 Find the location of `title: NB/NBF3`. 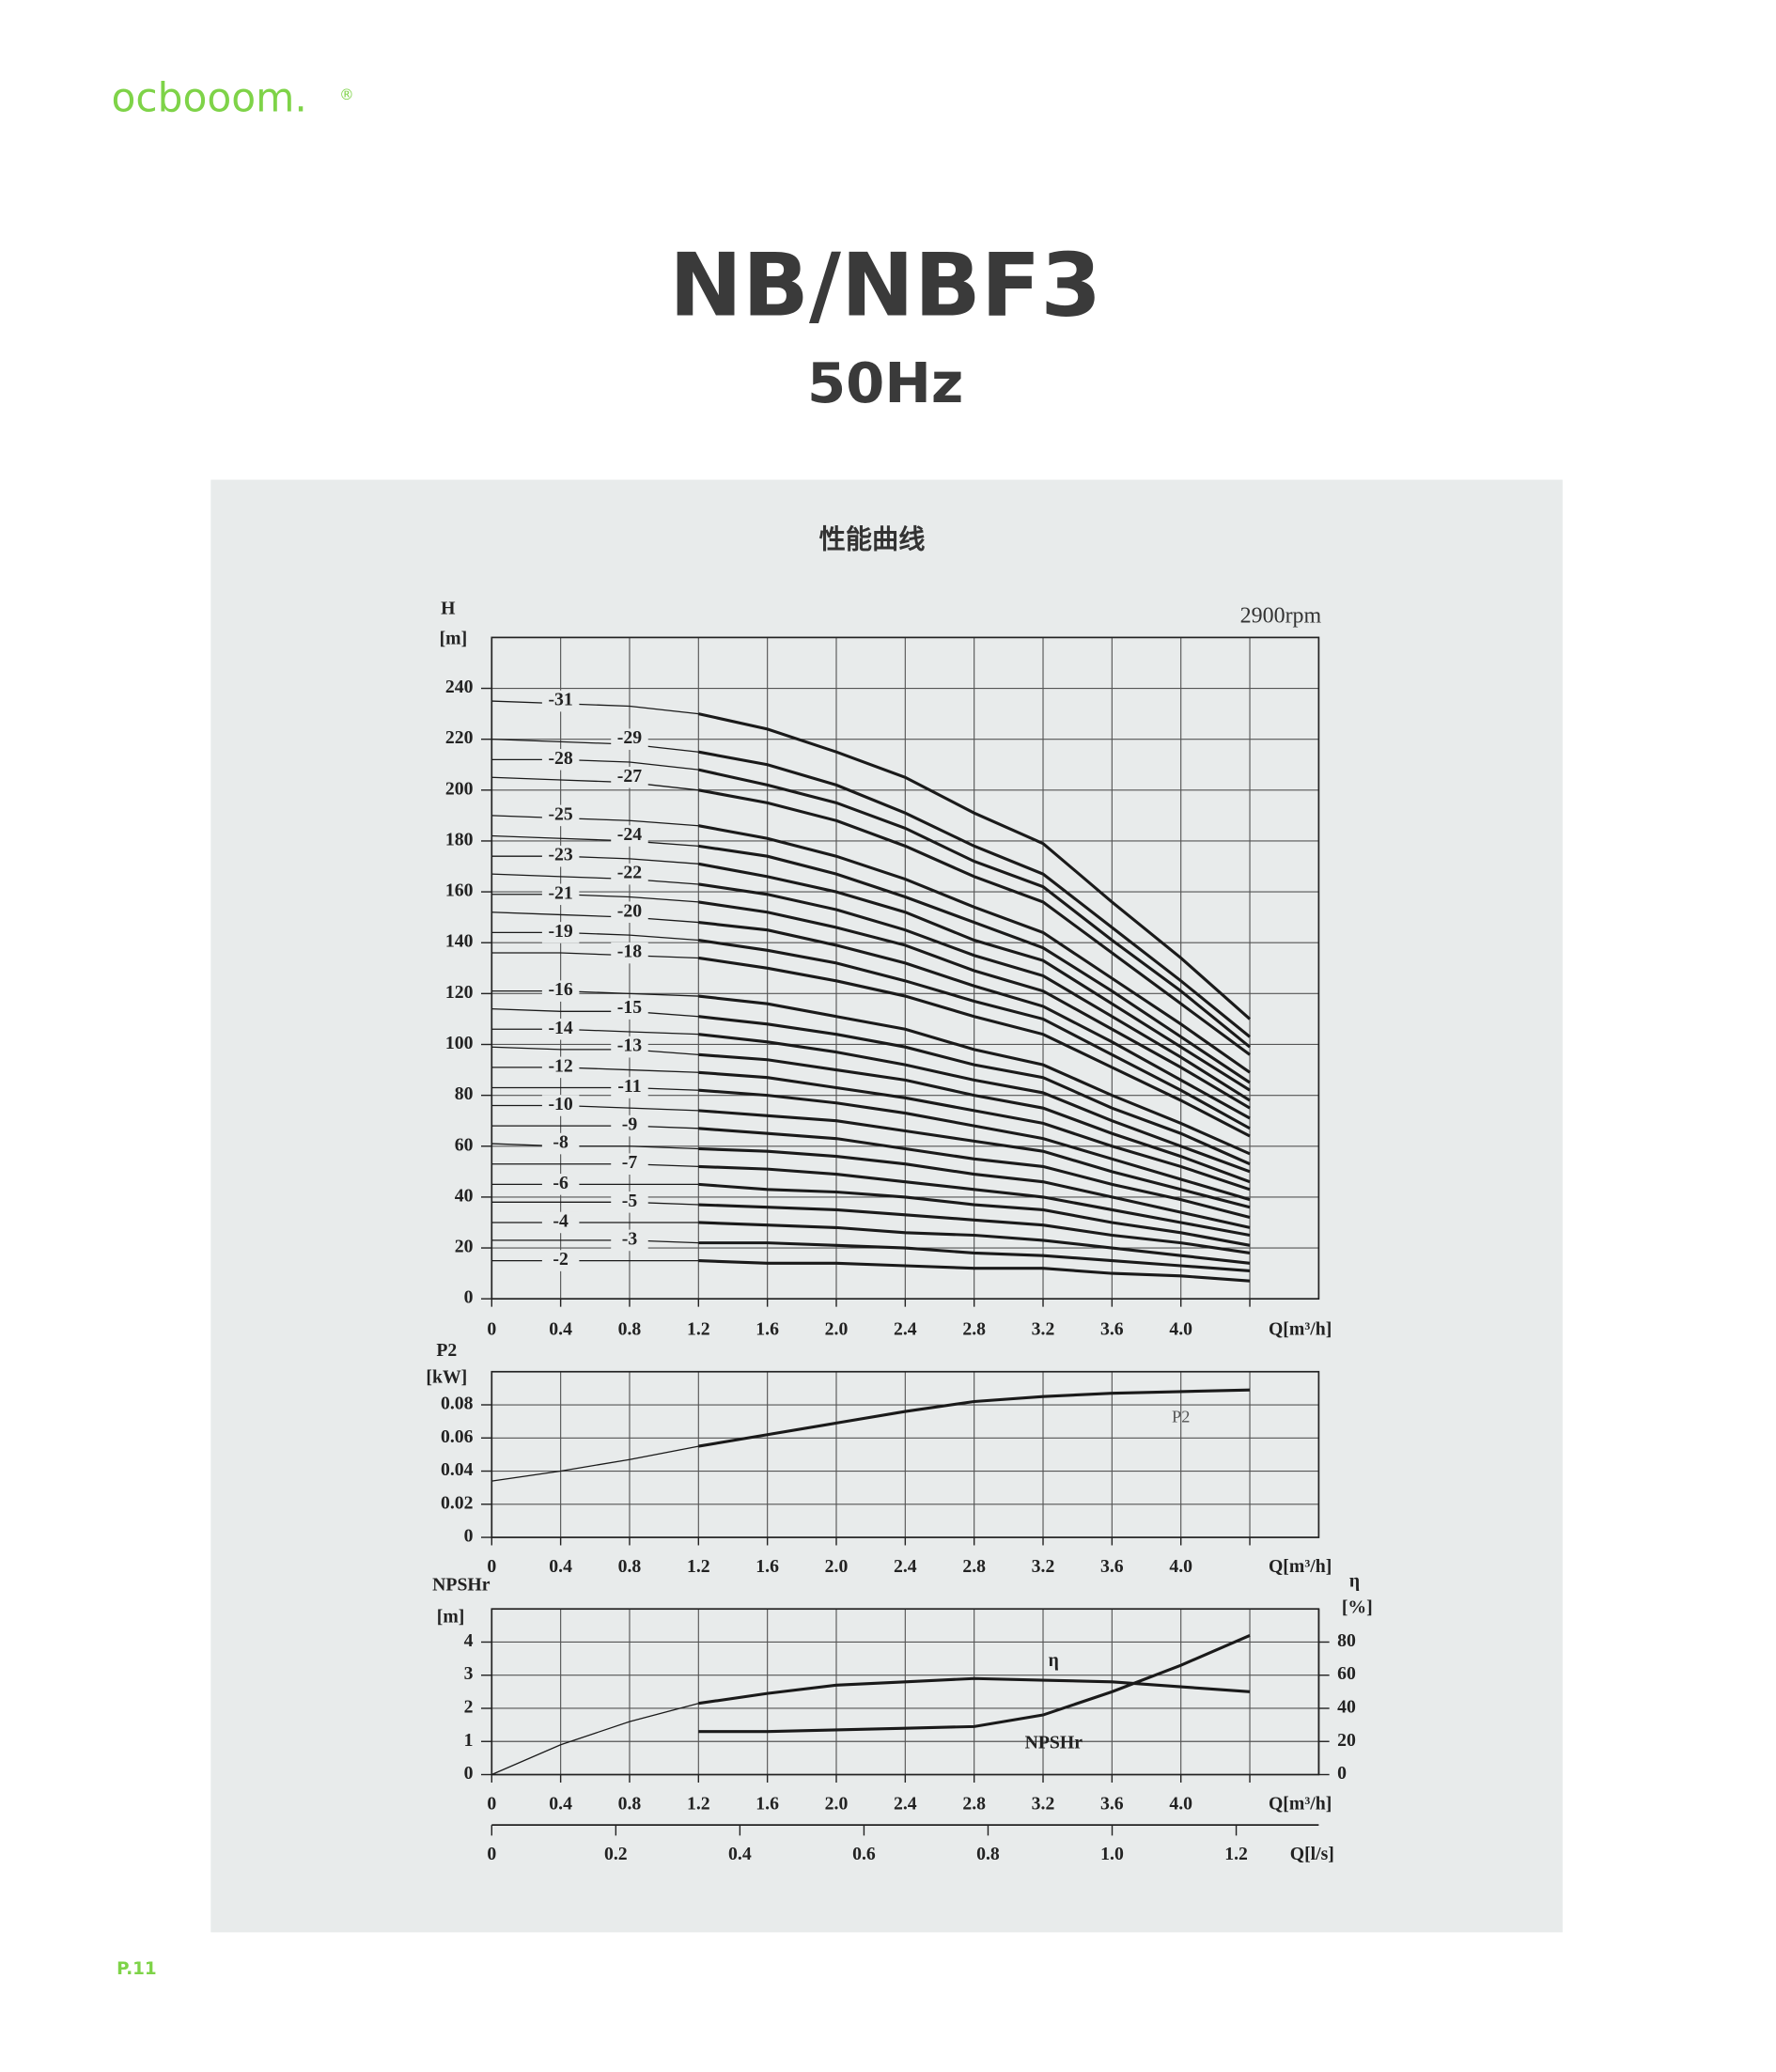

title: NB/NBF3 is located at coordinates (885, 285).